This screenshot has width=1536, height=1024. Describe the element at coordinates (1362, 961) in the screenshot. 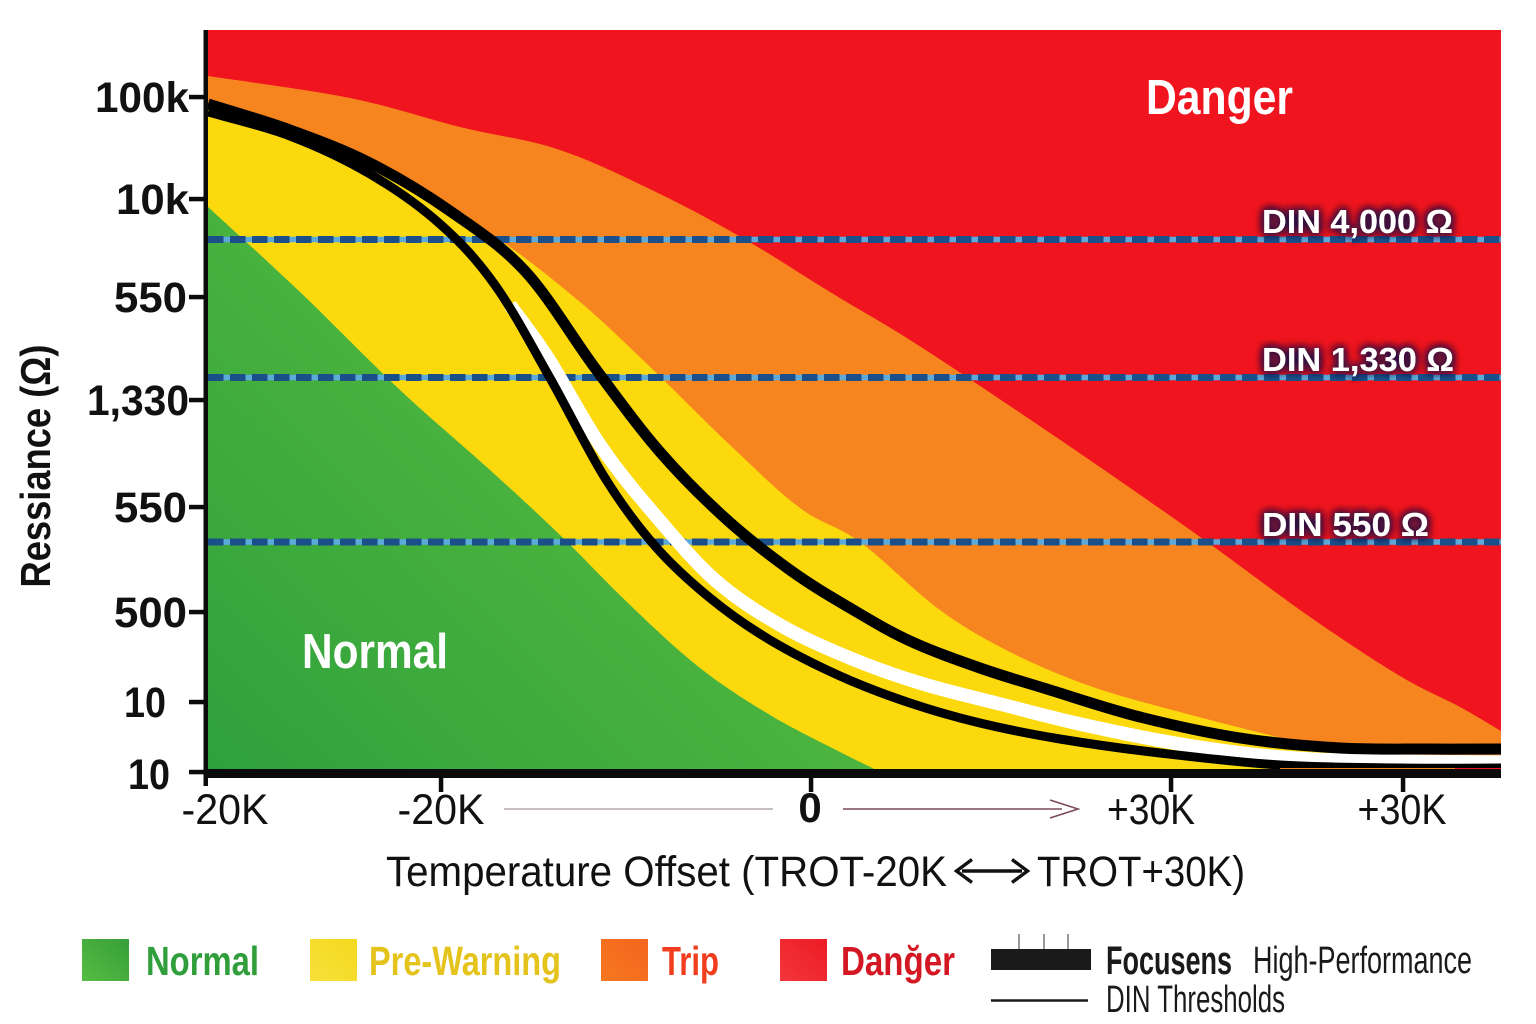

I see `svg-text: High-Performance` at that location.